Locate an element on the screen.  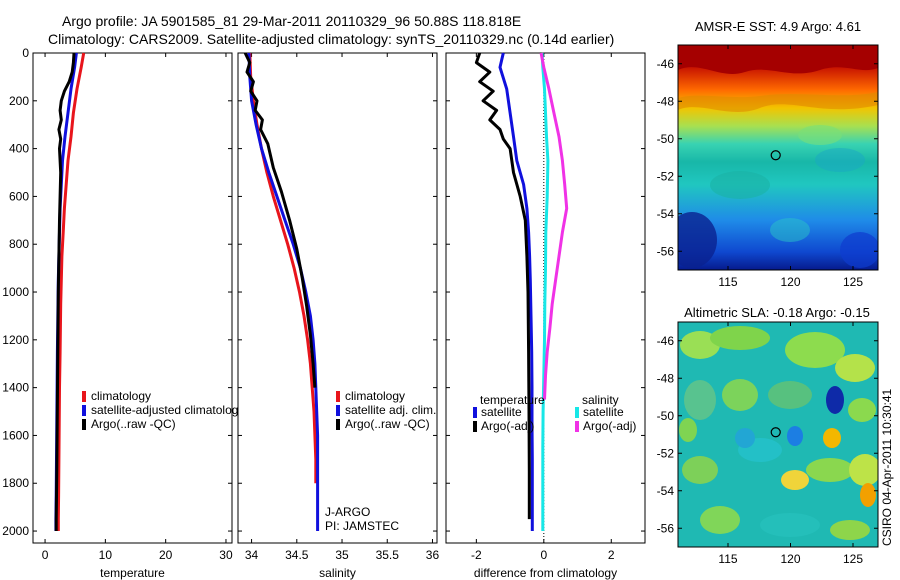
sst_map-xtick-label: 120 is located at coordinates (790, 282).